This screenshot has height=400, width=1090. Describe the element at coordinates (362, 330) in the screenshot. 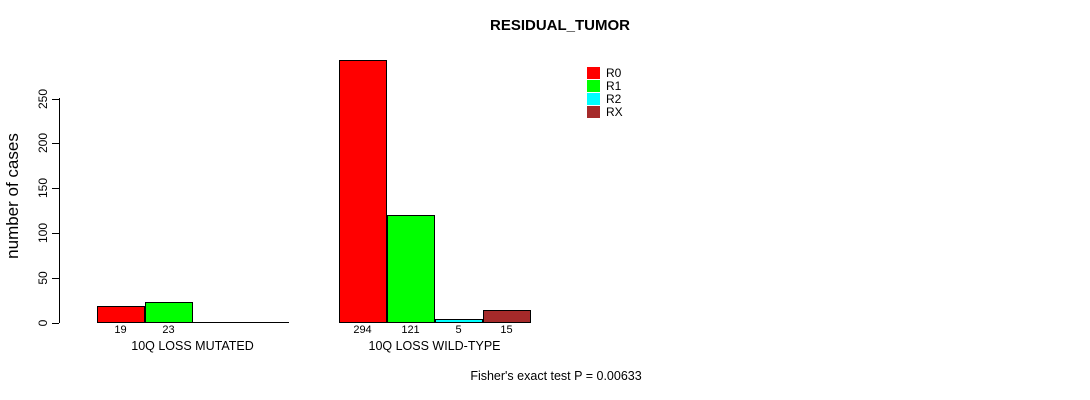

I see `bar-value-label: 294` at that location.